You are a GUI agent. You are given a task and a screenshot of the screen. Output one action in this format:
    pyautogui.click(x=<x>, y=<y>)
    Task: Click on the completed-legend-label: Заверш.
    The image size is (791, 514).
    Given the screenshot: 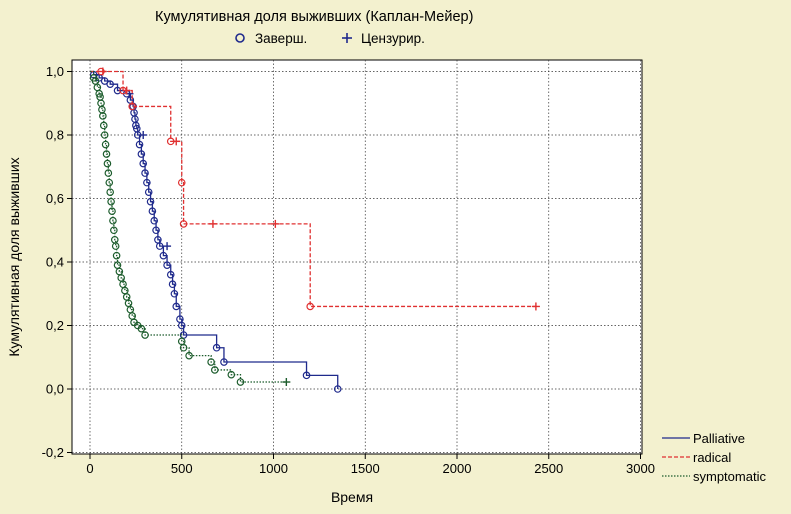 What is the action you would take?
    pyautogui.click(x=281, y=38)
    